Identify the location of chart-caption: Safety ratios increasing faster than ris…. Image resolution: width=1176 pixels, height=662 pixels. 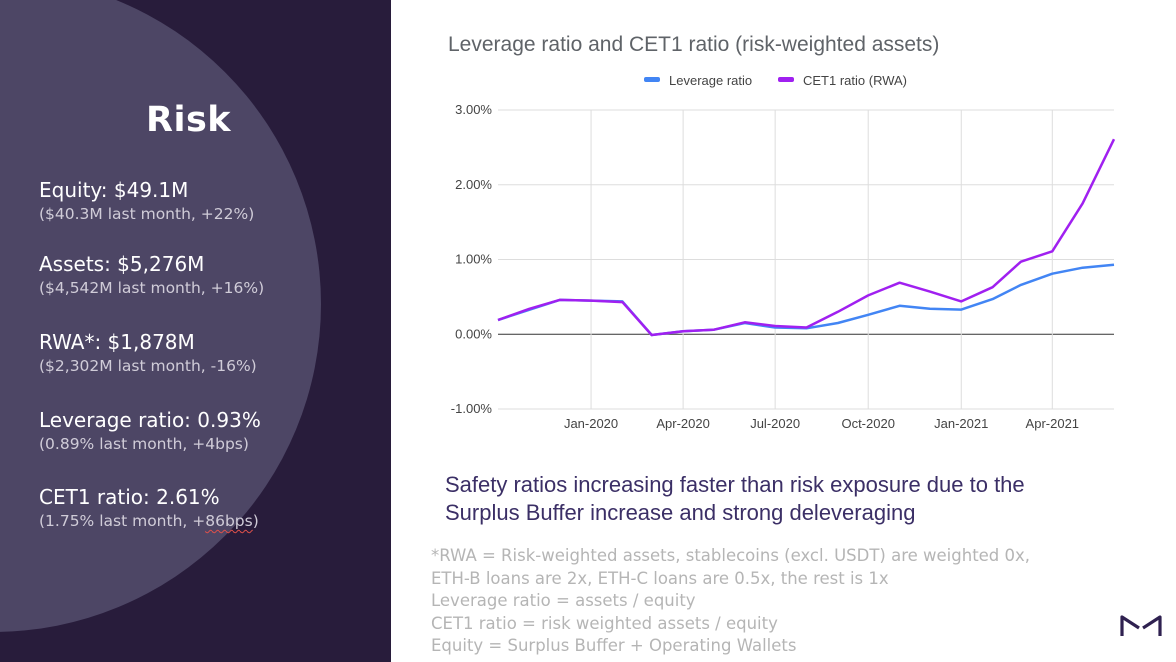
(735, 498).